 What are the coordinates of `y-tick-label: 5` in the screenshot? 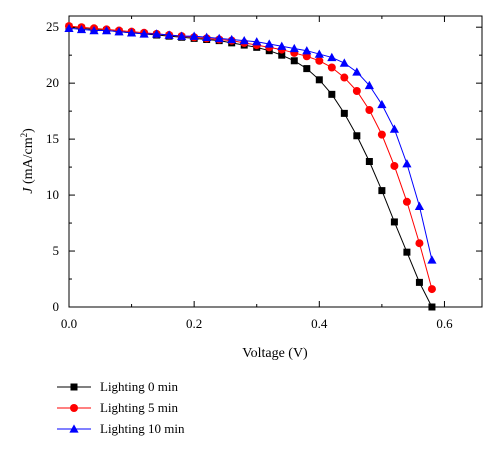 It's located at (56, 250).